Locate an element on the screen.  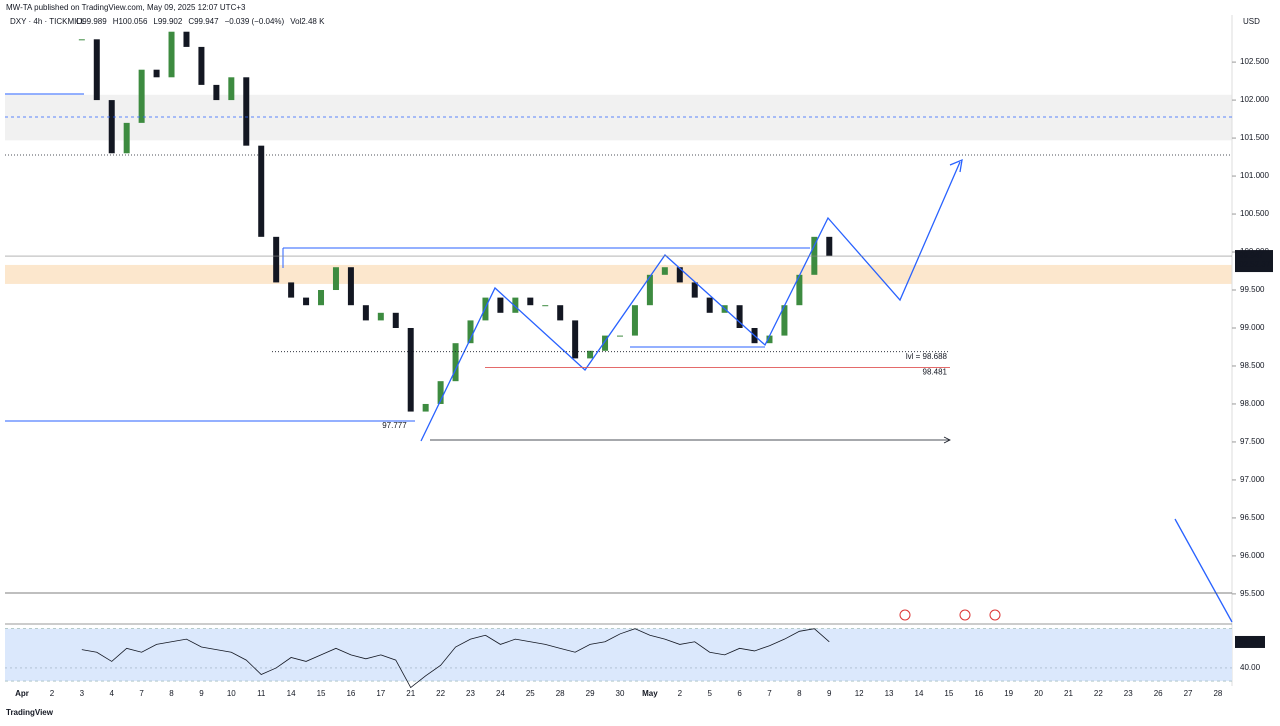
x-tick-label: 6 is located at coordinates (739, 693).